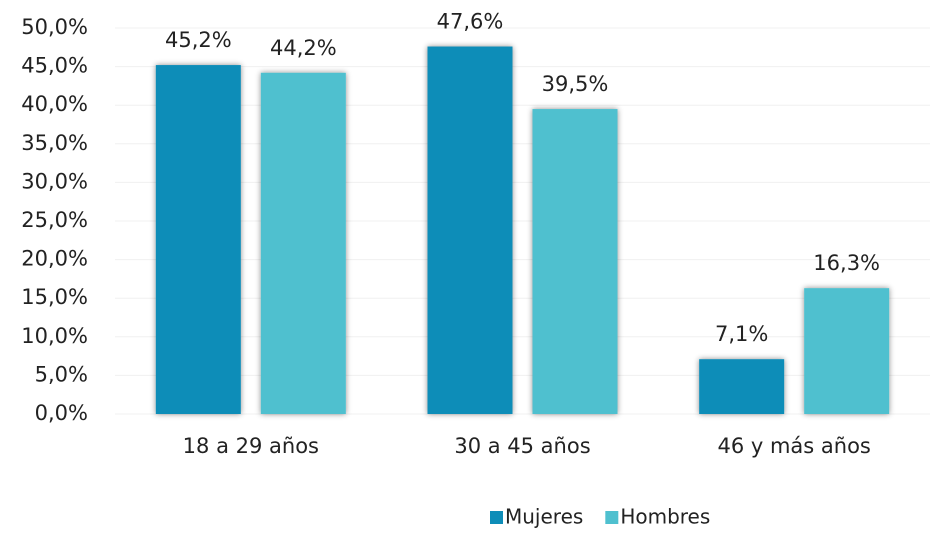  I want to click on y-tick-label: 40,0%, so click(54, 104).